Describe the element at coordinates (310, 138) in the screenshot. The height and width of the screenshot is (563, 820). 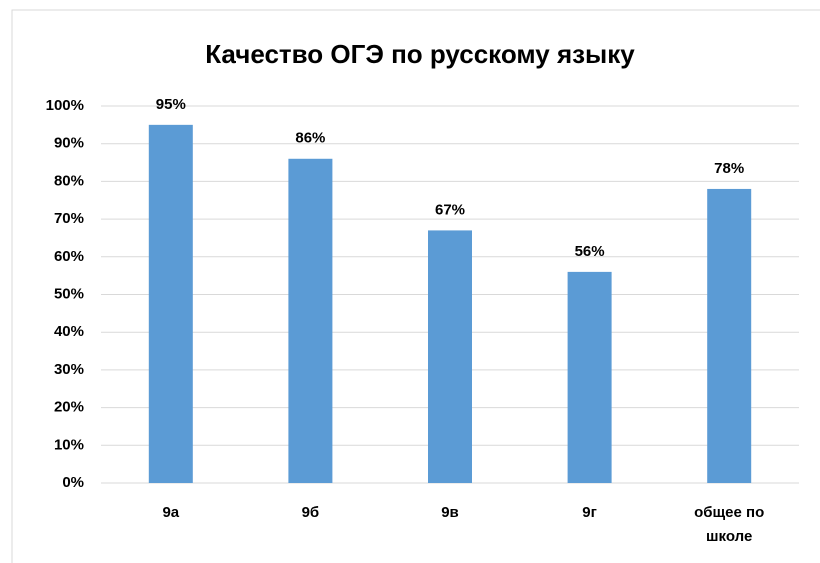
I see `data-label: 86%` at that location.